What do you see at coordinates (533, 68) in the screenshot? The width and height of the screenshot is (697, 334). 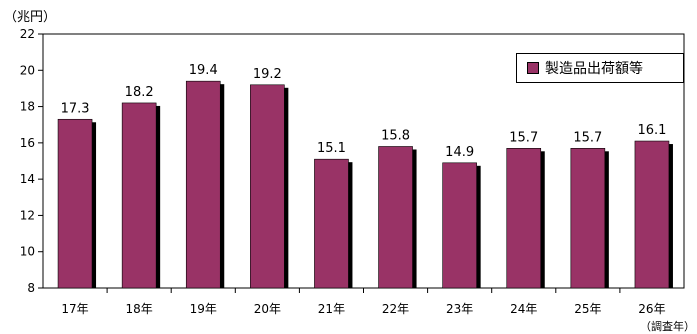 I see `legend-swatch` at bounding box center [533, 68].